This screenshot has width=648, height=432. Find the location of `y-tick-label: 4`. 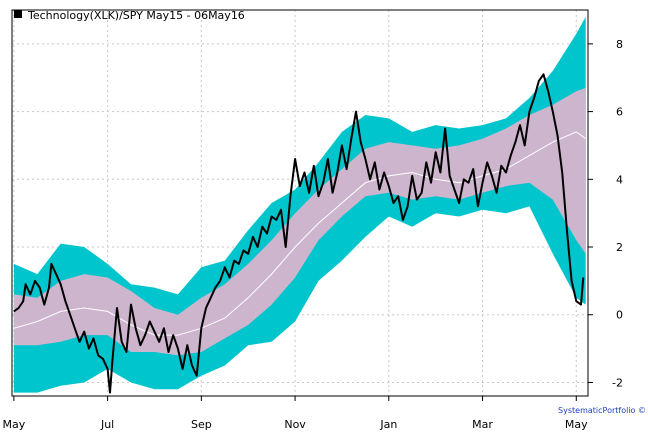

y-tick-label: 4 is located at coordinates (619, 179).